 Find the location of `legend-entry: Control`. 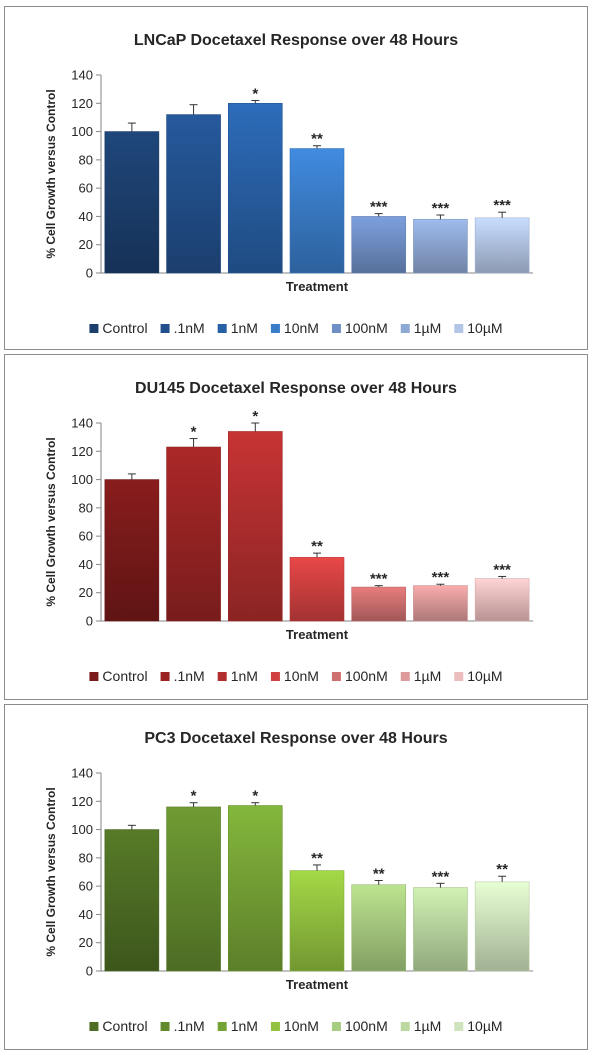

legend-entry: Control is located at coordinates (124, 676).